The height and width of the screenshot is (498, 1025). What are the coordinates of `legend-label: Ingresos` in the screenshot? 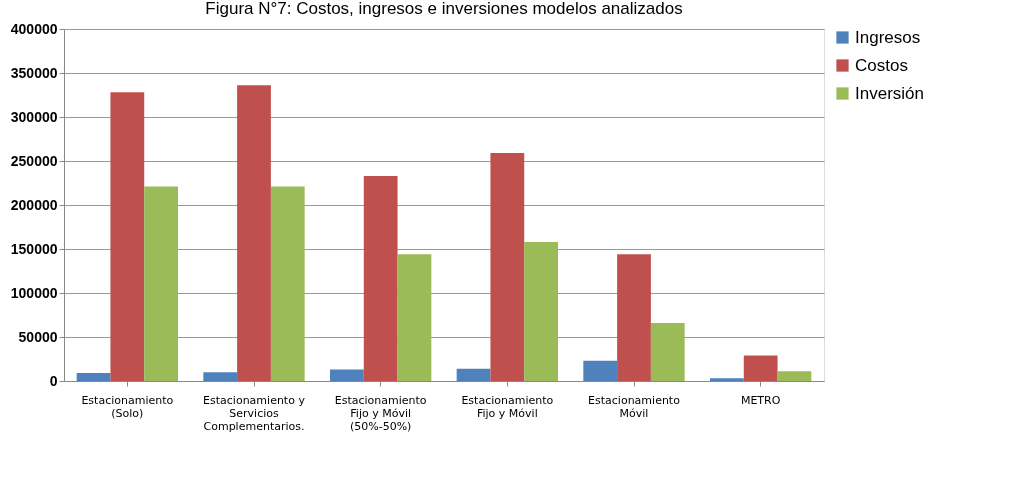 It's located at (888, 37).